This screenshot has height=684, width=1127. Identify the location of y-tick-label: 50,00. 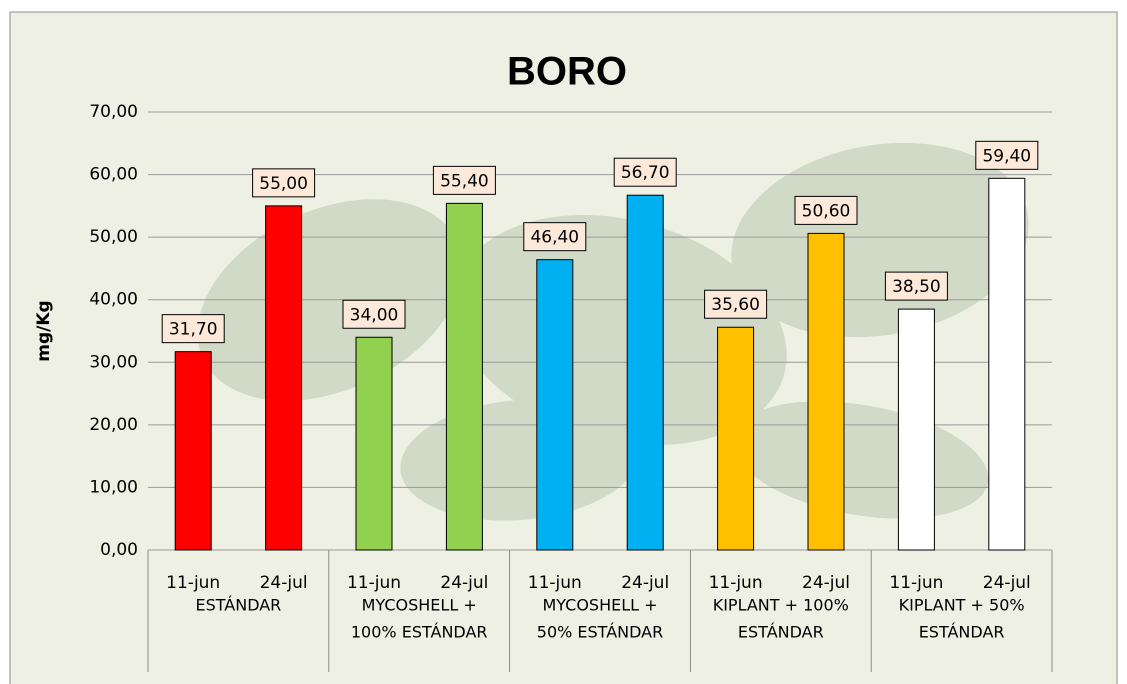
(113, 237).